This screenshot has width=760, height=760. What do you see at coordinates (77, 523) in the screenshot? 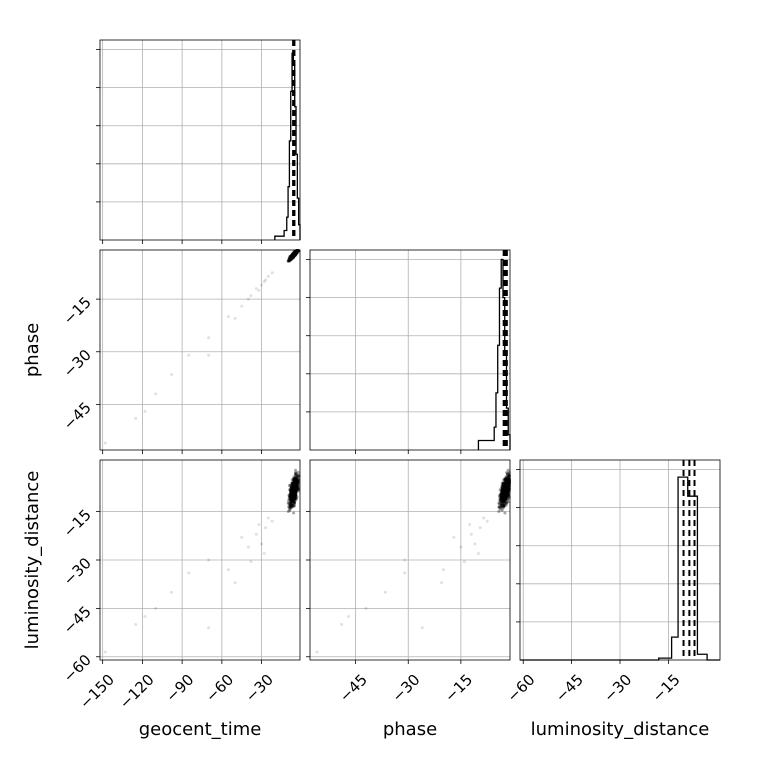
I see `y-tick-label: −15` at bounding box center [77, 523].